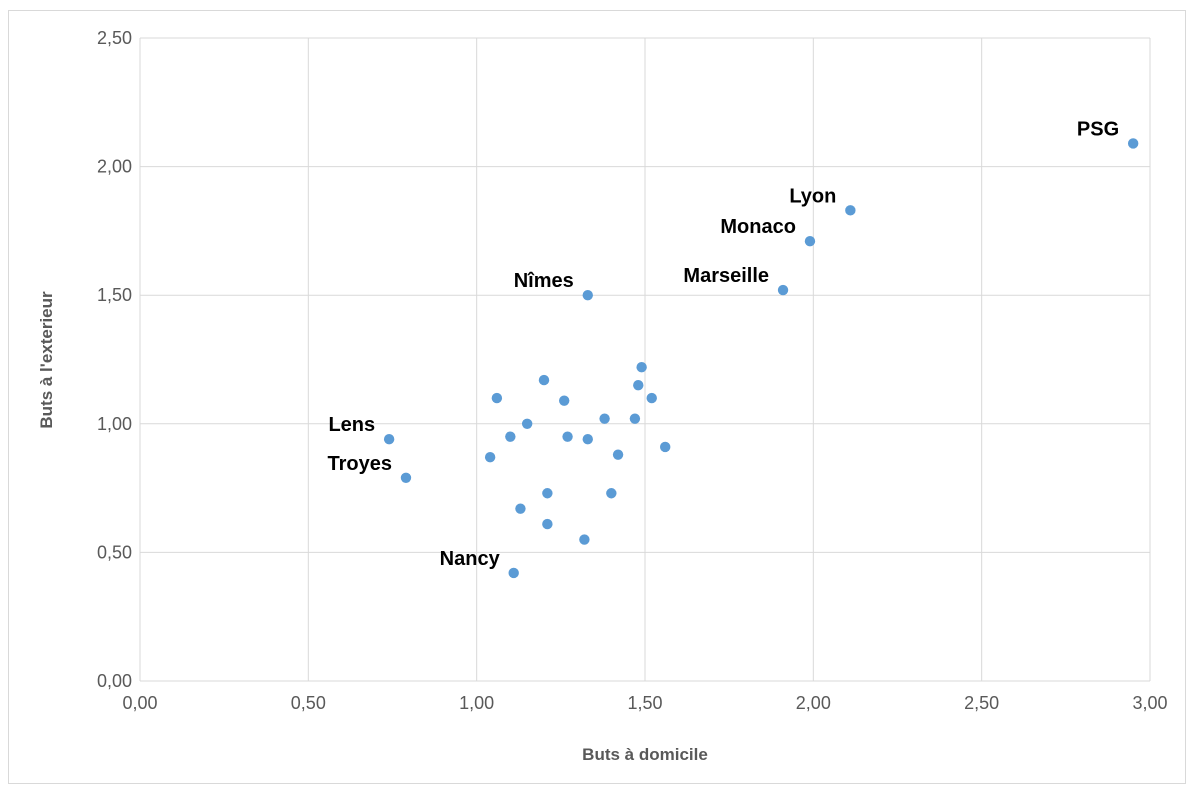  Describe the element at coordinates (114, 359) in the screenshot. I see `y-axis-ticks: 0,00 0,50 1,00 1,50 2,00 2,50` at that location.